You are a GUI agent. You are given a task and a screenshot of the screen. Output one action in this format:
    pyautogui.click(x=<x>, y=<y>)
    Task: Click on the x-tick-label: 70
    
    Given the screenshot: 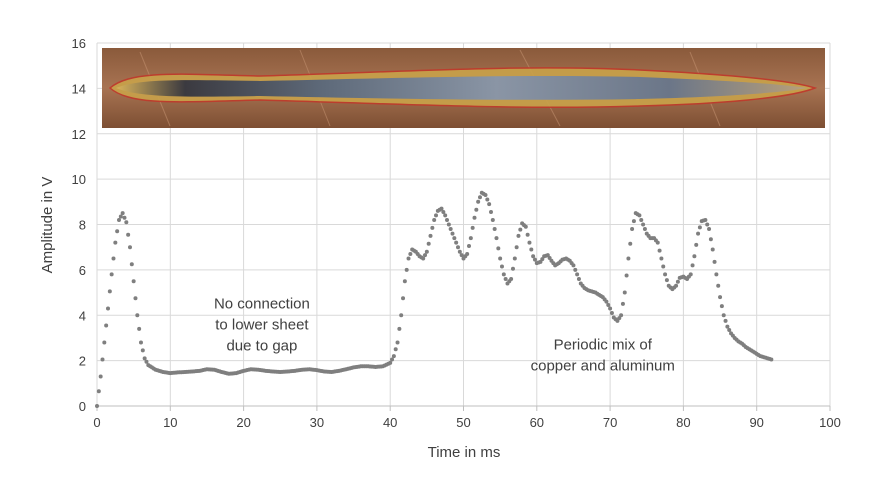 What is the action you would take?
    pyautogui.click(x=610, y=422)
    